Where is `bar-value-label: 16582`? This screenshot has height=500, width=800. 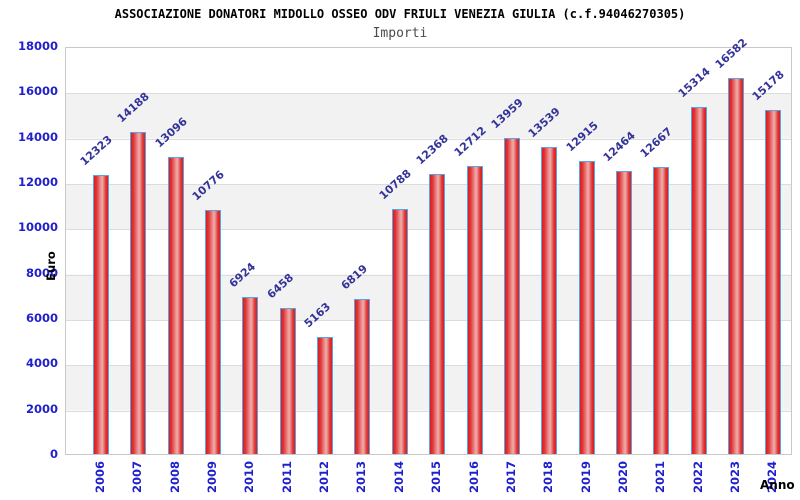
bar-value-label: 16582 is located at coordinates (731, 54).